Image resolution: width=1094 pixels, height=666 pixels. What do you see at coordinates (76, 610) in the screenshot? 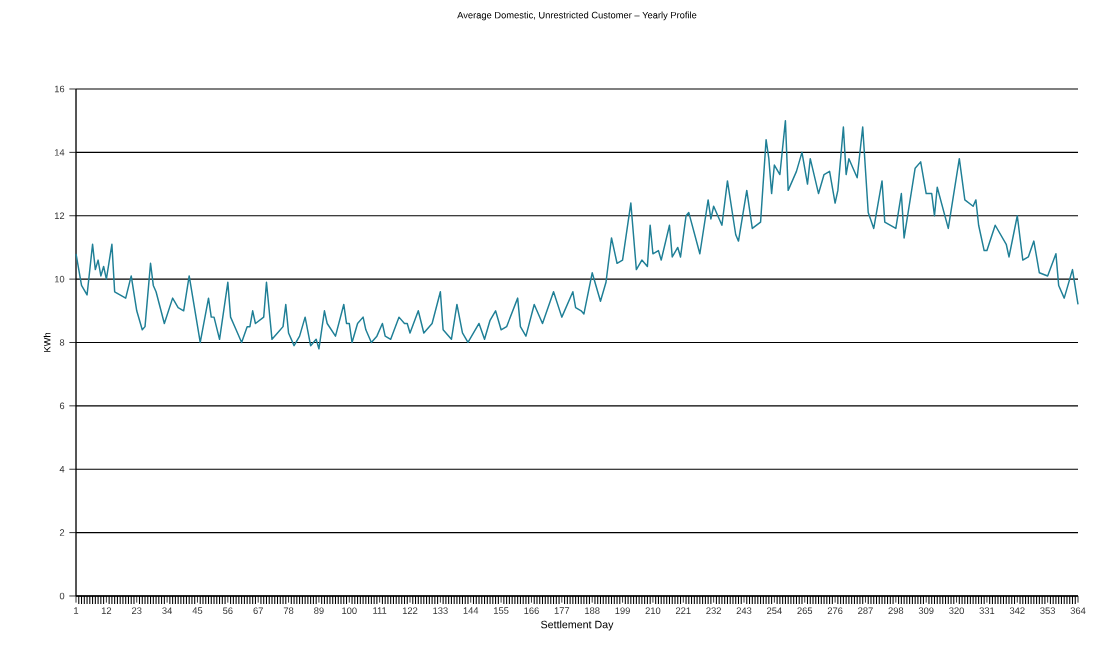
I see `x-tick-label: 1` at bounding box center [76, 610].